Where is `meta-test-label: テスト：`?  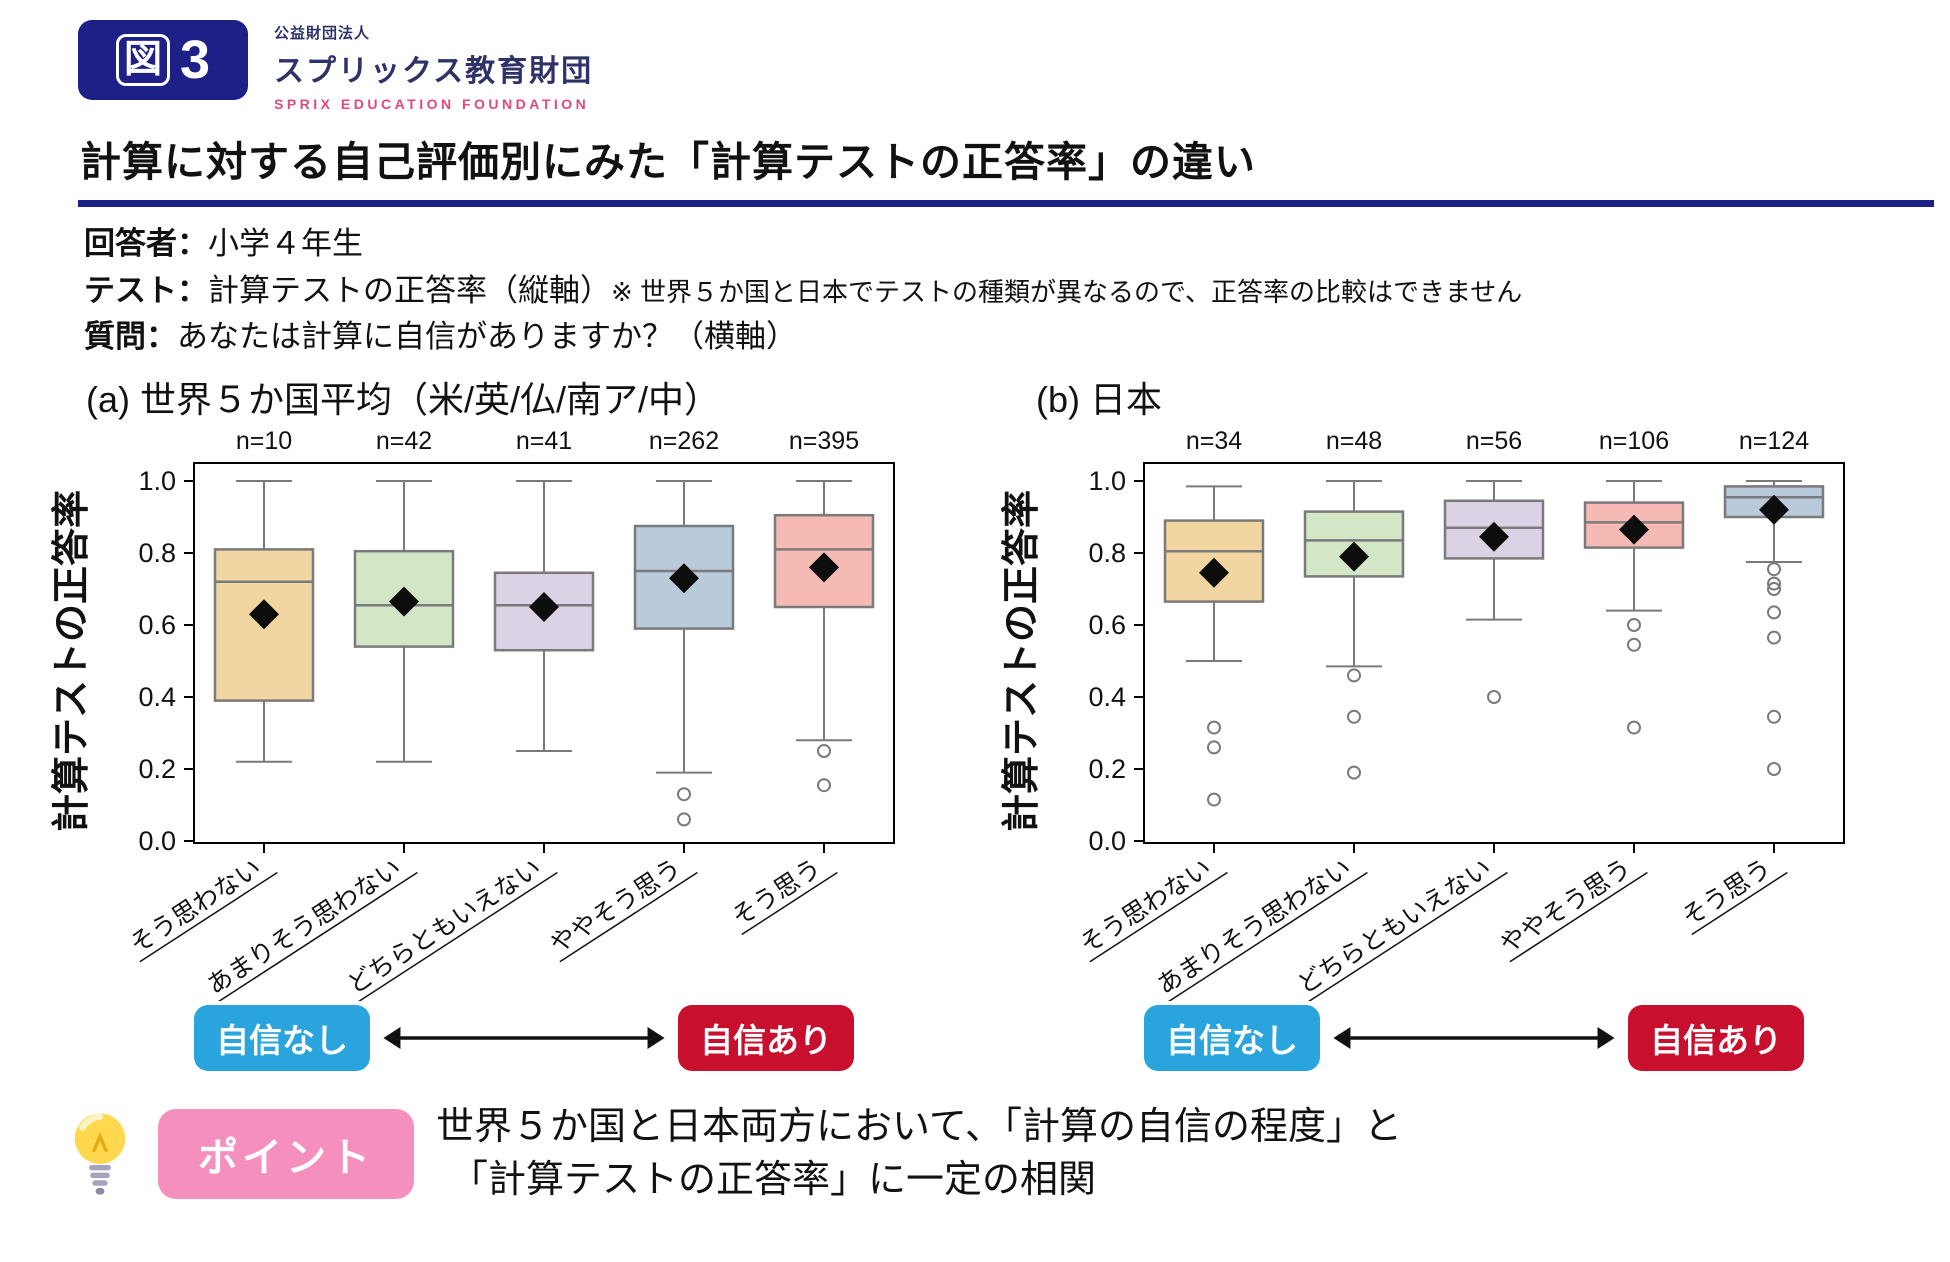
meta-test-label: テスト： is located at coordinates (146, 290).